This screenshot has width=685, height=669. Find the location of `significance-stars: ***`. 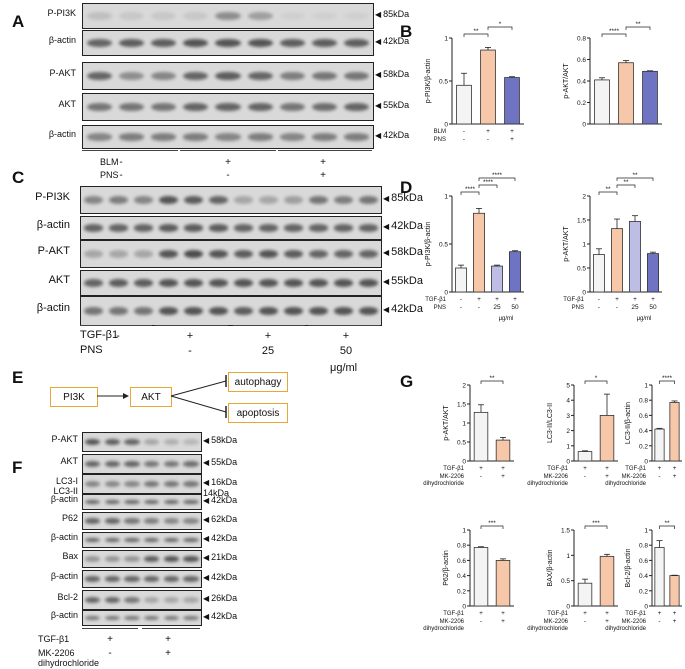

significance-stars: *** is located at coordinates (596, 523).